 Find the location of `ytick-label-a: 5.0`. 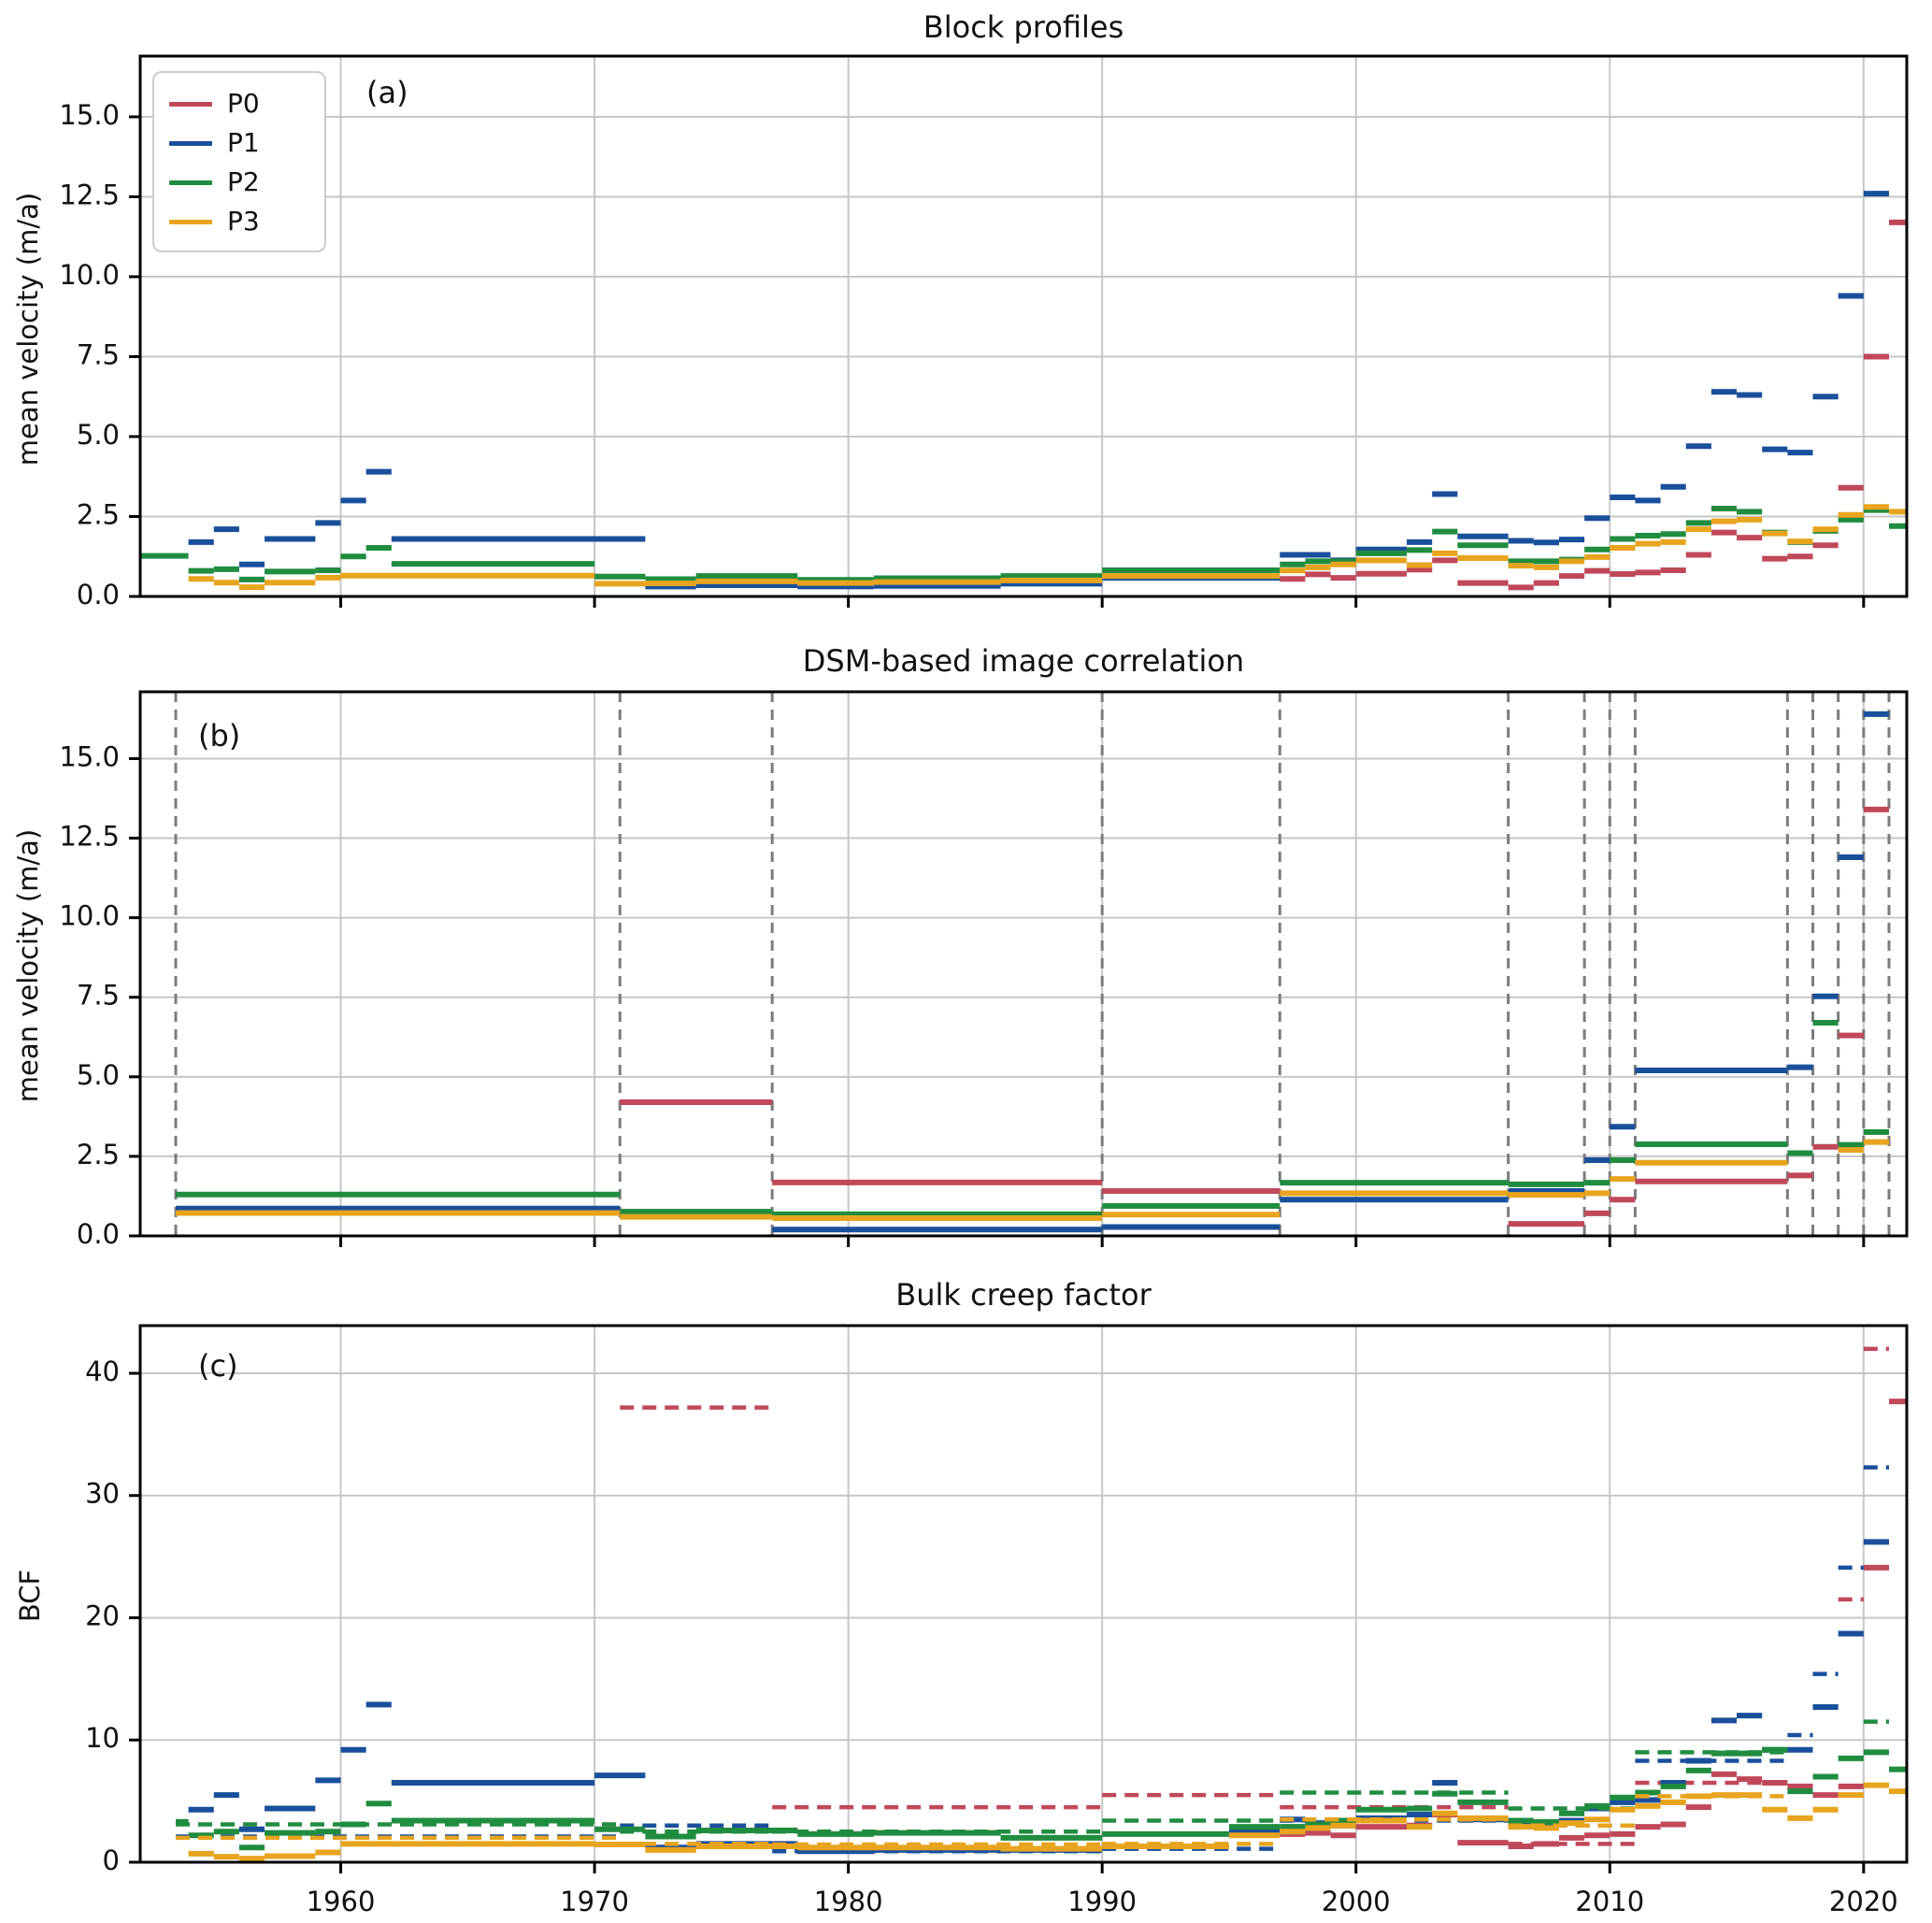

ytick-label-a: 5.0 is located at coordinates (98, 435).